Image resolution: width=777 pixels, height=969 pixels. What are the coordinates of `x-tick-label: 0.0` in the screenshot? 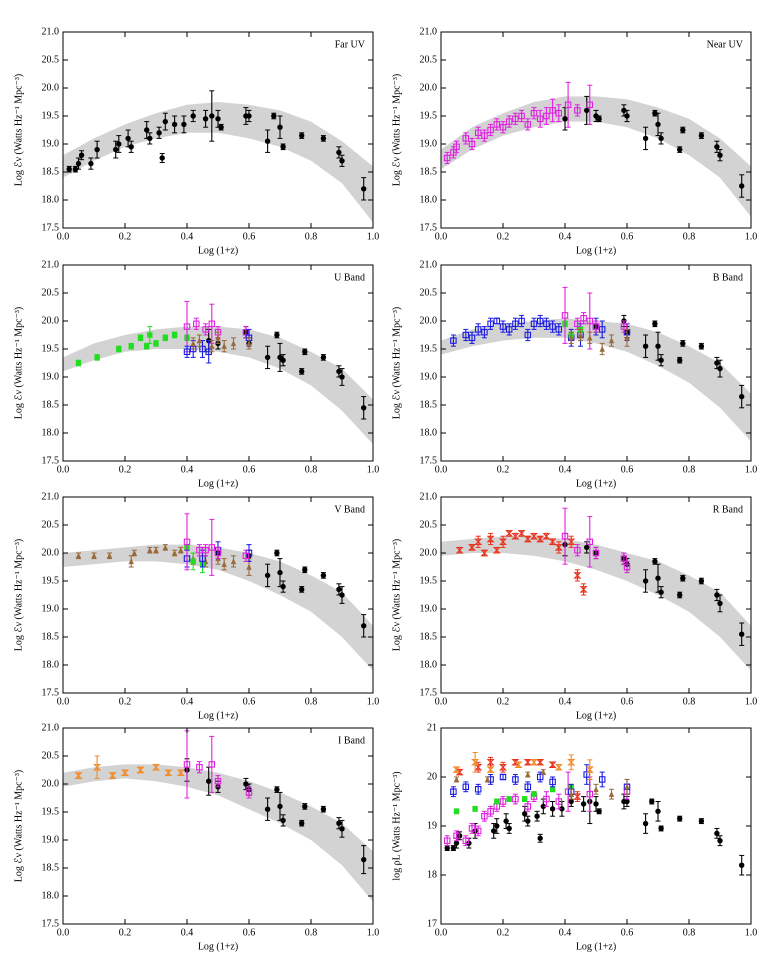 It's located at (441, 236).